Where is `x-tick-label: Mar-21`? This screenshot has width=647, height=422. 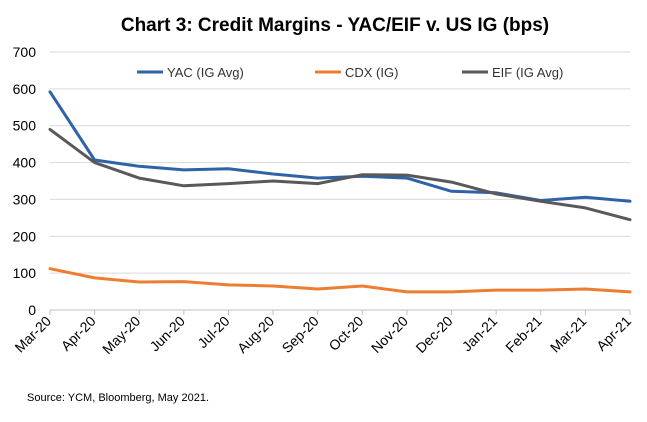 x-tick-label: Mar-21 is located at coordinates (568, 334).